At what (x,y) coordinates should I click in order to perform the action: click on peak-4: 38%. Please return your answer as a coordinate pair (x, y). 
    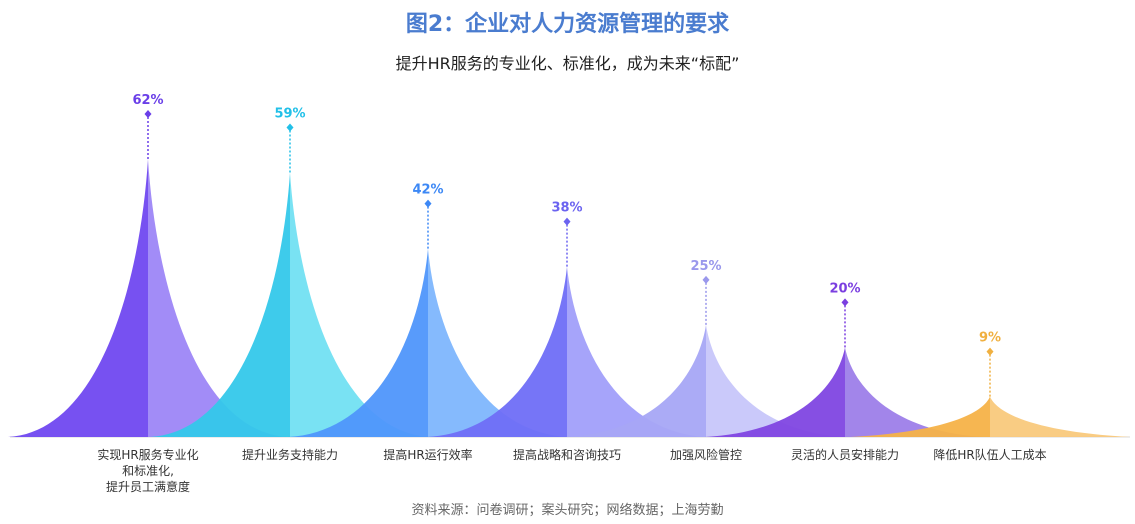
    Looking at the image, I should click on (567, 319).